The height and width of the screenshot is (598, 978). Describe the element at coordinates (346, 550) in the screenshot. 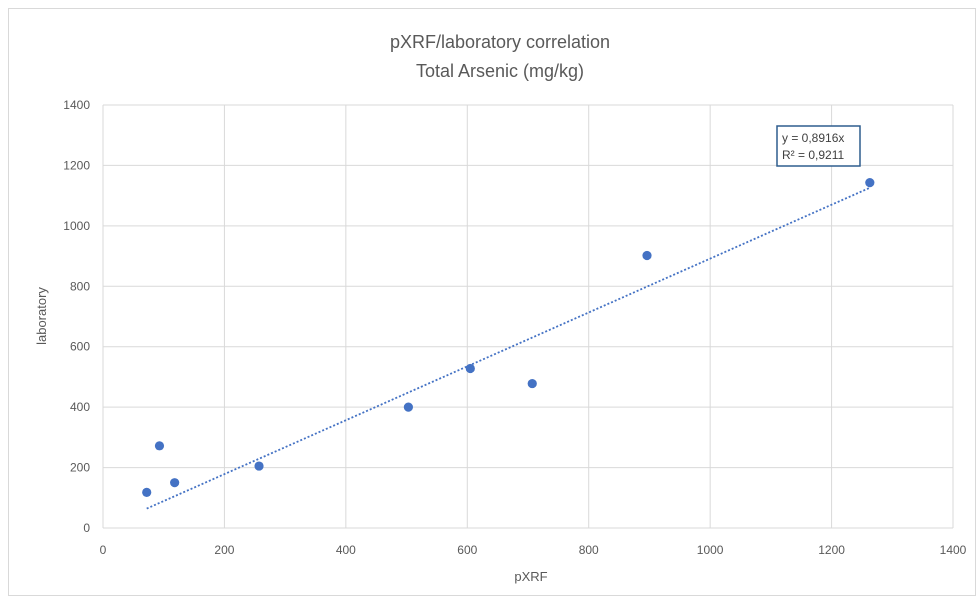

I see `x-tick-label: 400` at that location.